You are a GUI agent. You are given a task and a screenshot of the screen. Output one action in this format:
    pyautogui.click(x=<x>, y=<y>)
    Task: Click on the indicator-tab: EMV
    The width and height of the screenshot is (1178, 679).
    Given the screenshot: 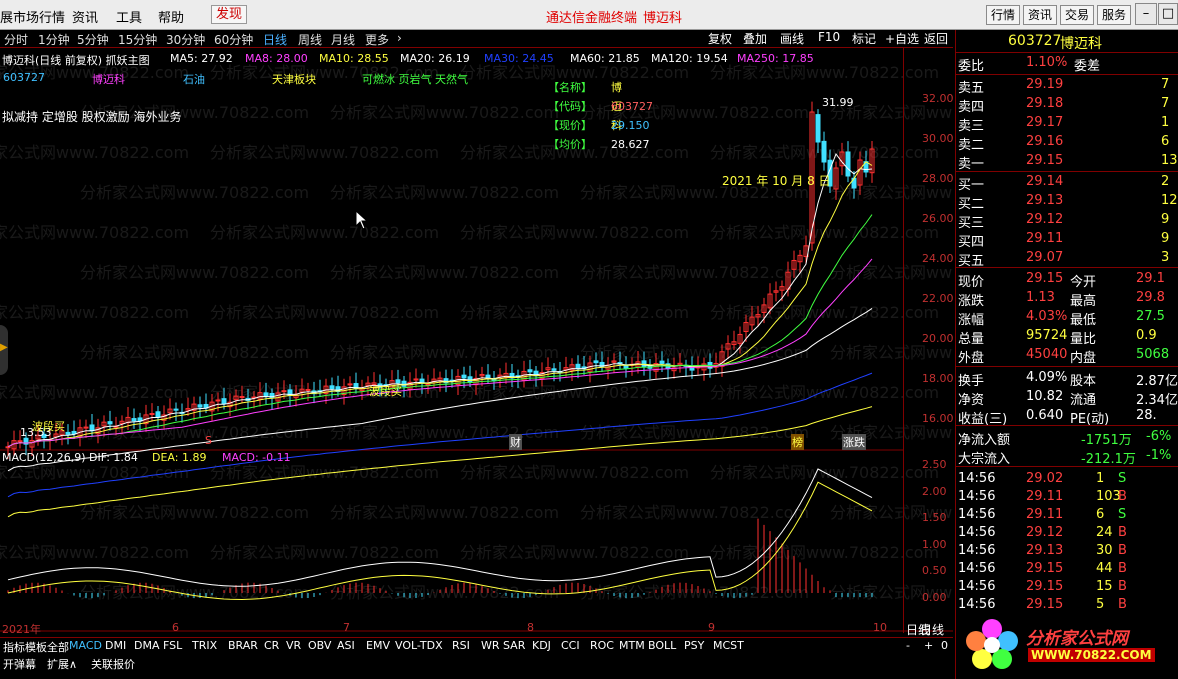 What is the action you would take?
    pyautogui.click(x=378, y=645)
    